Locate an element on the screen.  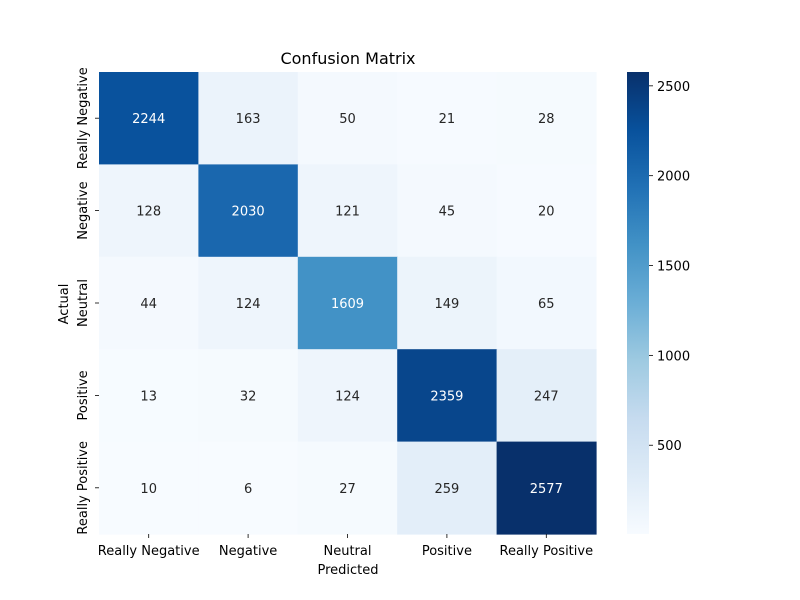
heatmap-cell-r1-c1 is located at coordinates (248, 211).